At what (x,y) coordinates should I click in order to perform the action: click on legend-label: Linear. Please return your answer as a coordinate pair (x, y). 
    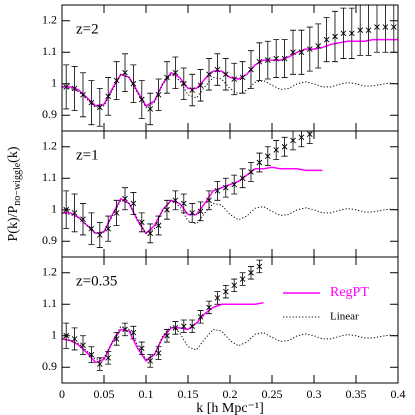
    Looking at the image, I should click on (344, 317).